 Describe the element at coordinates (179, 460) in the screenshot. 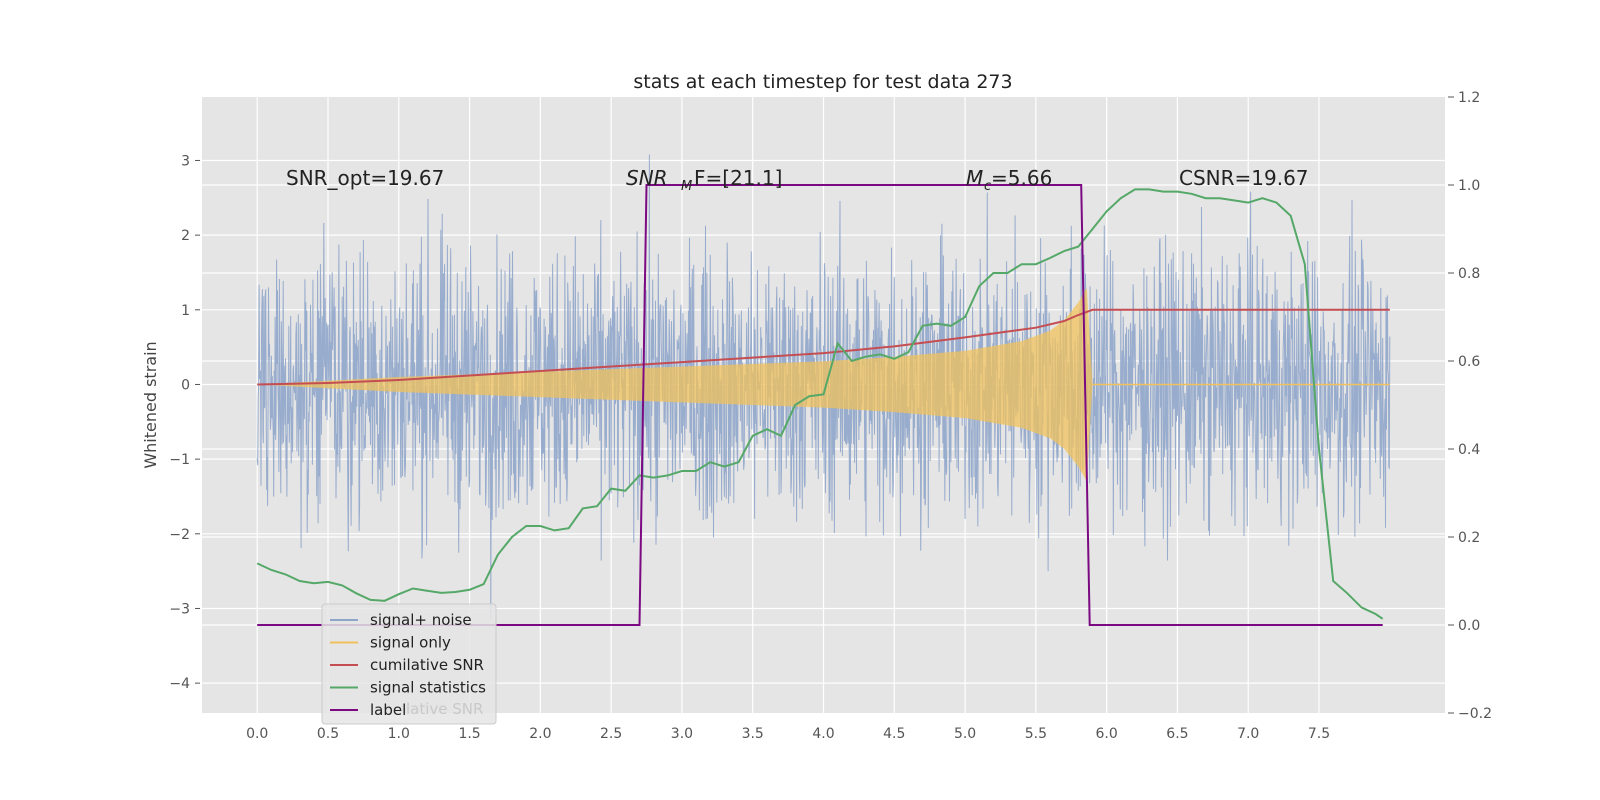

I see `y-tick-label: −1` at that location.